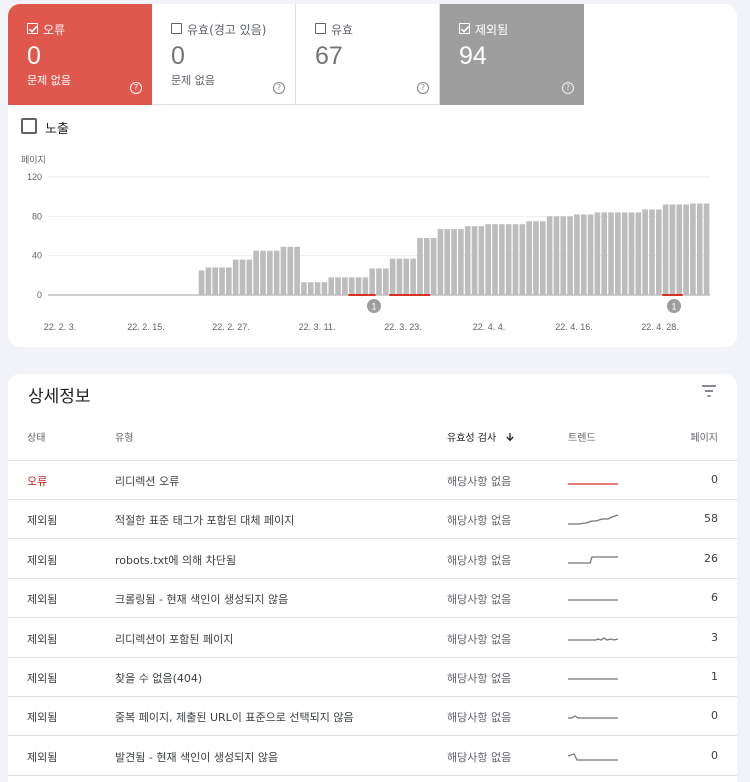  I want to click on tile-valid-warning: 유효(경고 있음) 0 문제 없음 ?, so click(224, 54).